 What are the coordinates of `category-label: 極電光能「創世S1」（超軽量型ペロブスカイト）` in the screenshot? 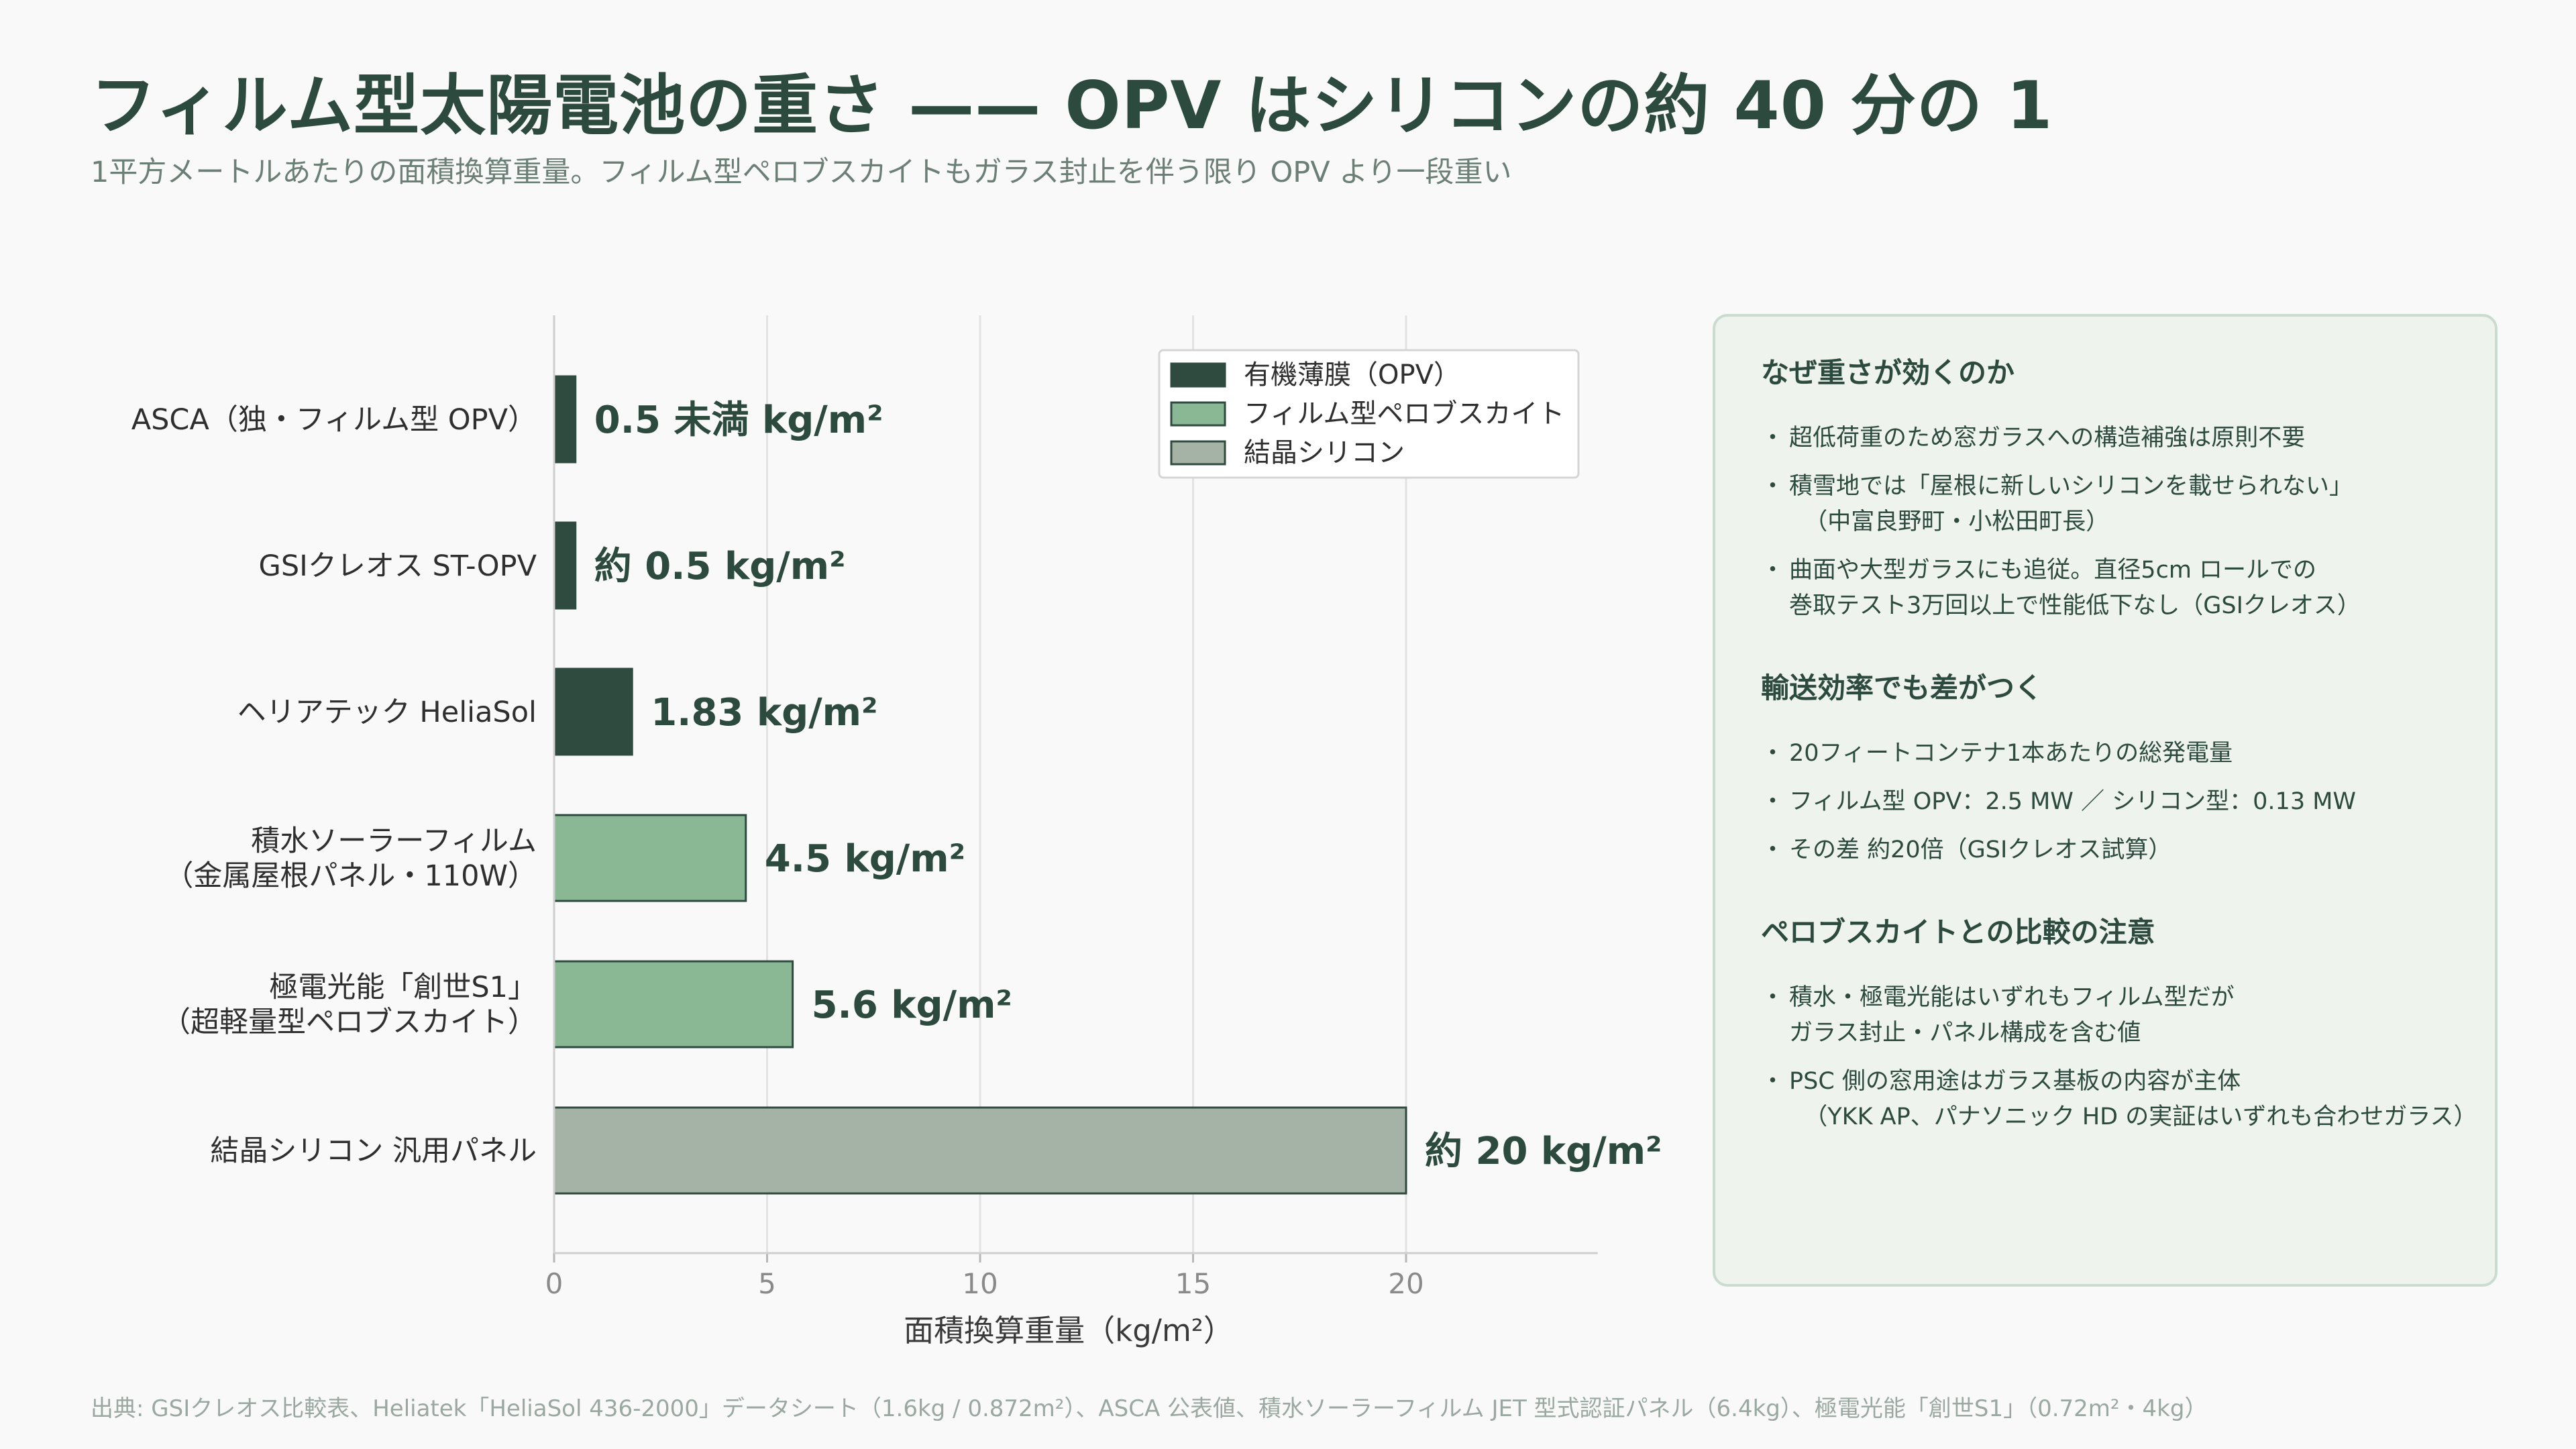 It's located at (349, 1005).